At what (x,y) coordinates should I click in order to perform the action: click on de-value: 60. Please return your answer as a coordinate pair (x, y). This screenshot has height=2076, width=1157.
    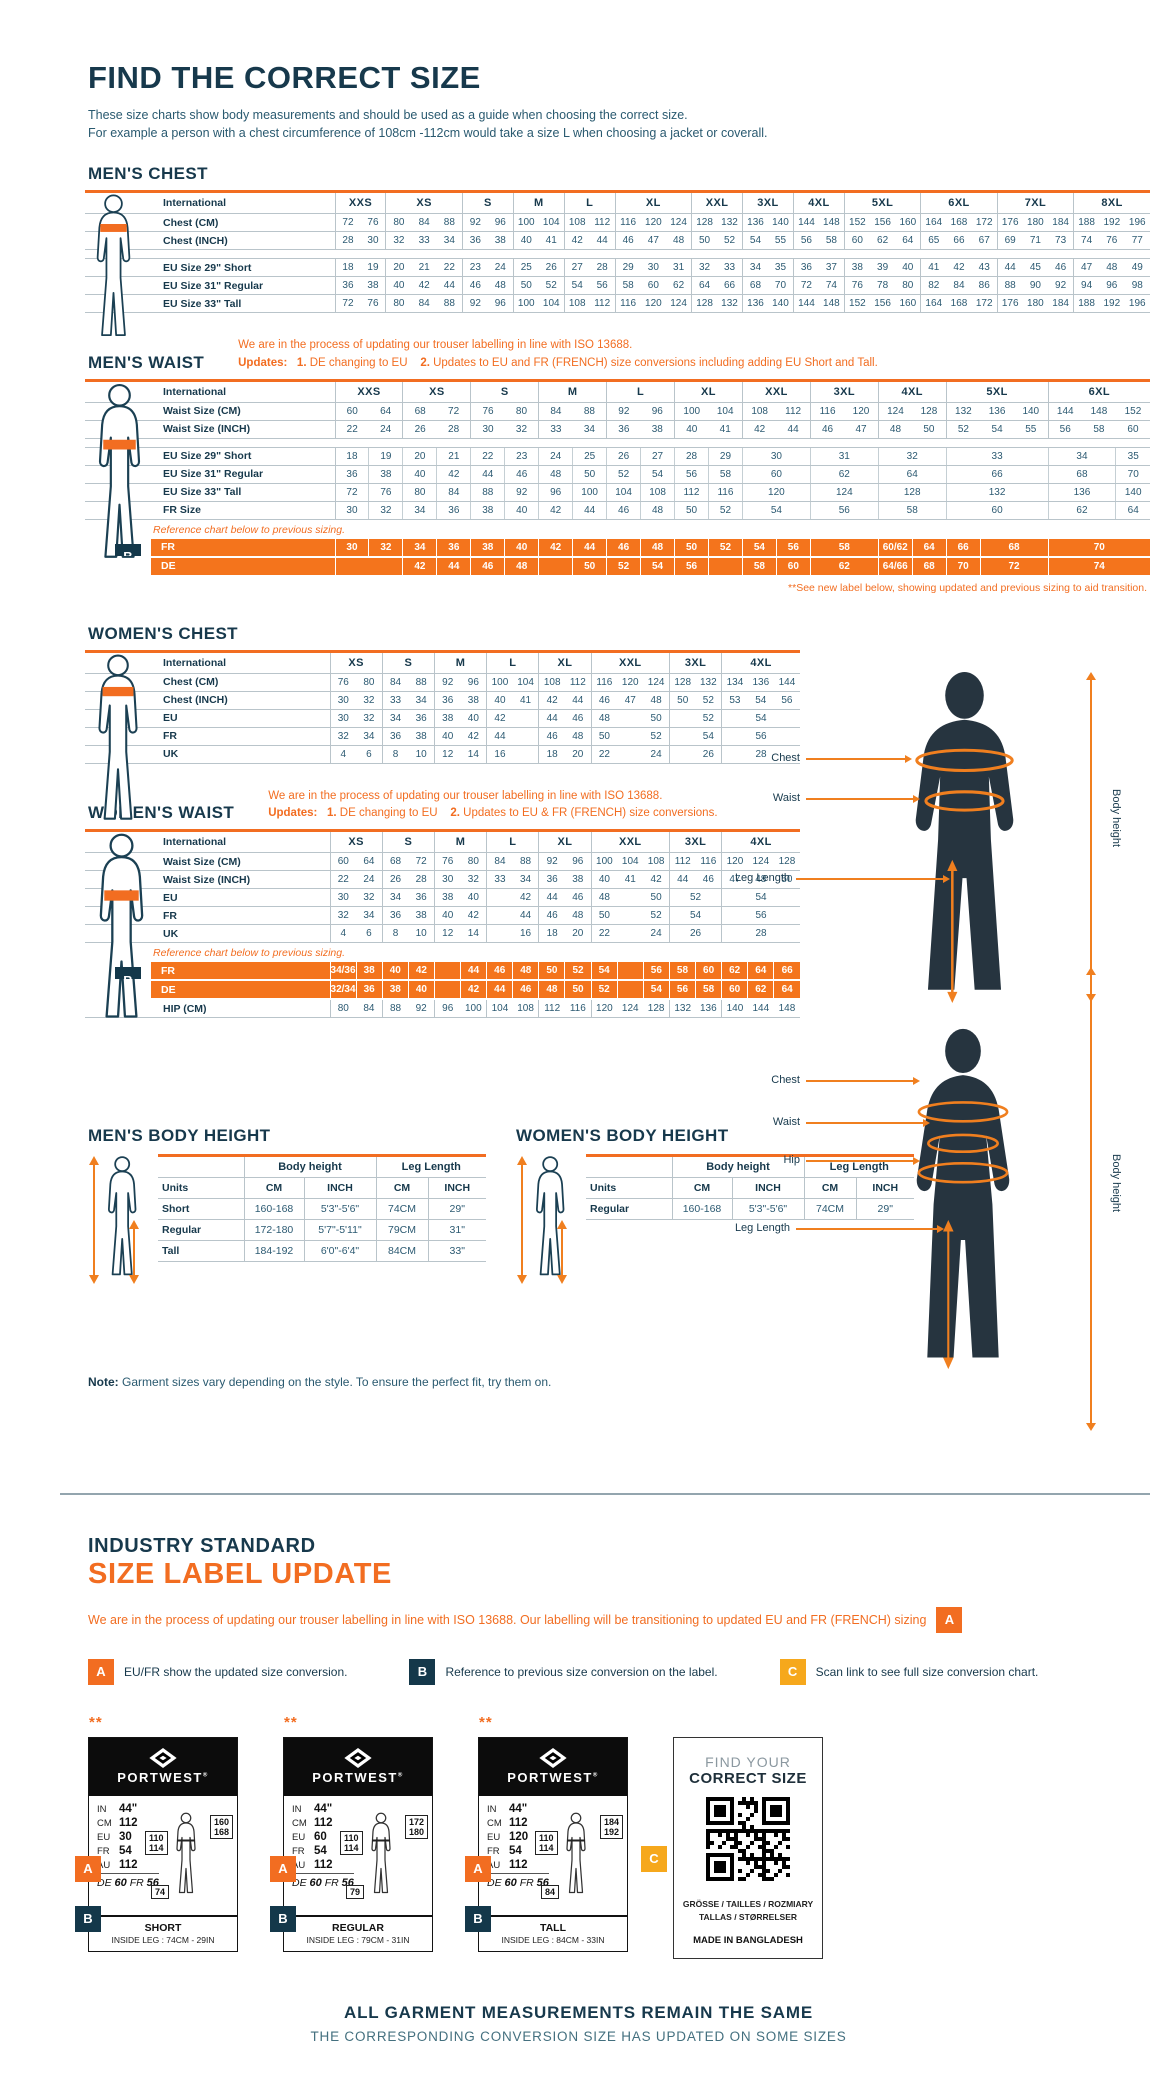
    Looking at the image, I should click on (120, 1882).